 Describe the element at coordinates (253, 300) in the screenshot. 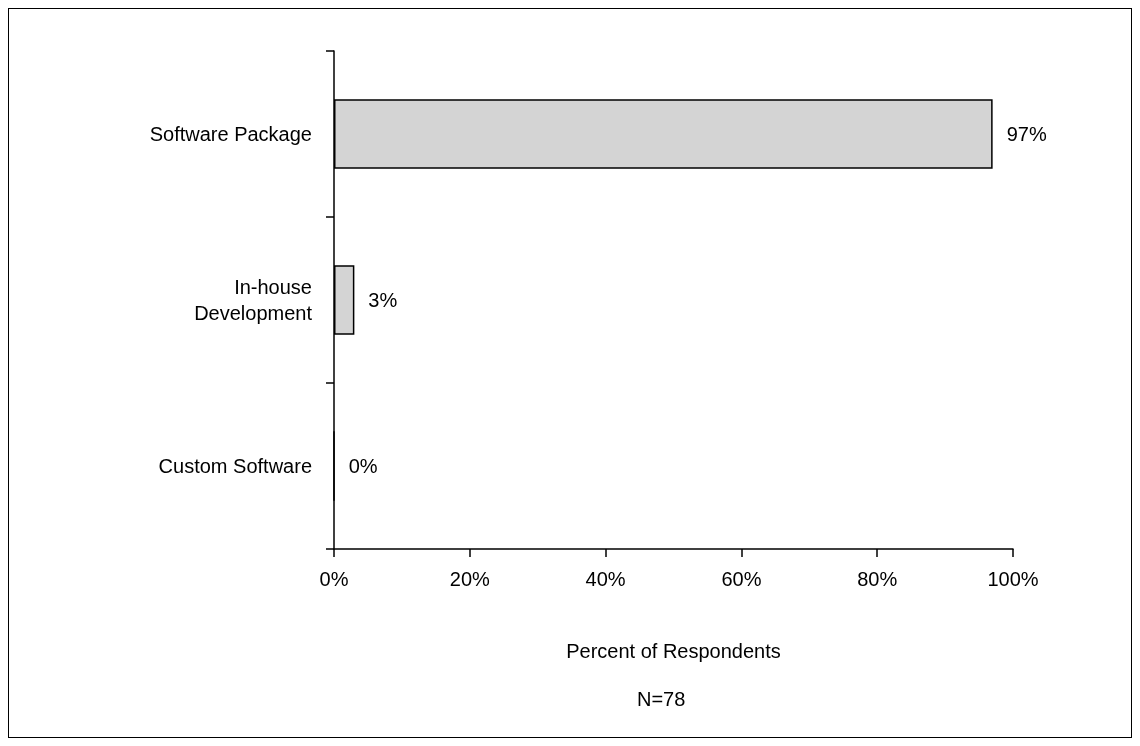

I see `y-tick-label: In-house Development` at that location.